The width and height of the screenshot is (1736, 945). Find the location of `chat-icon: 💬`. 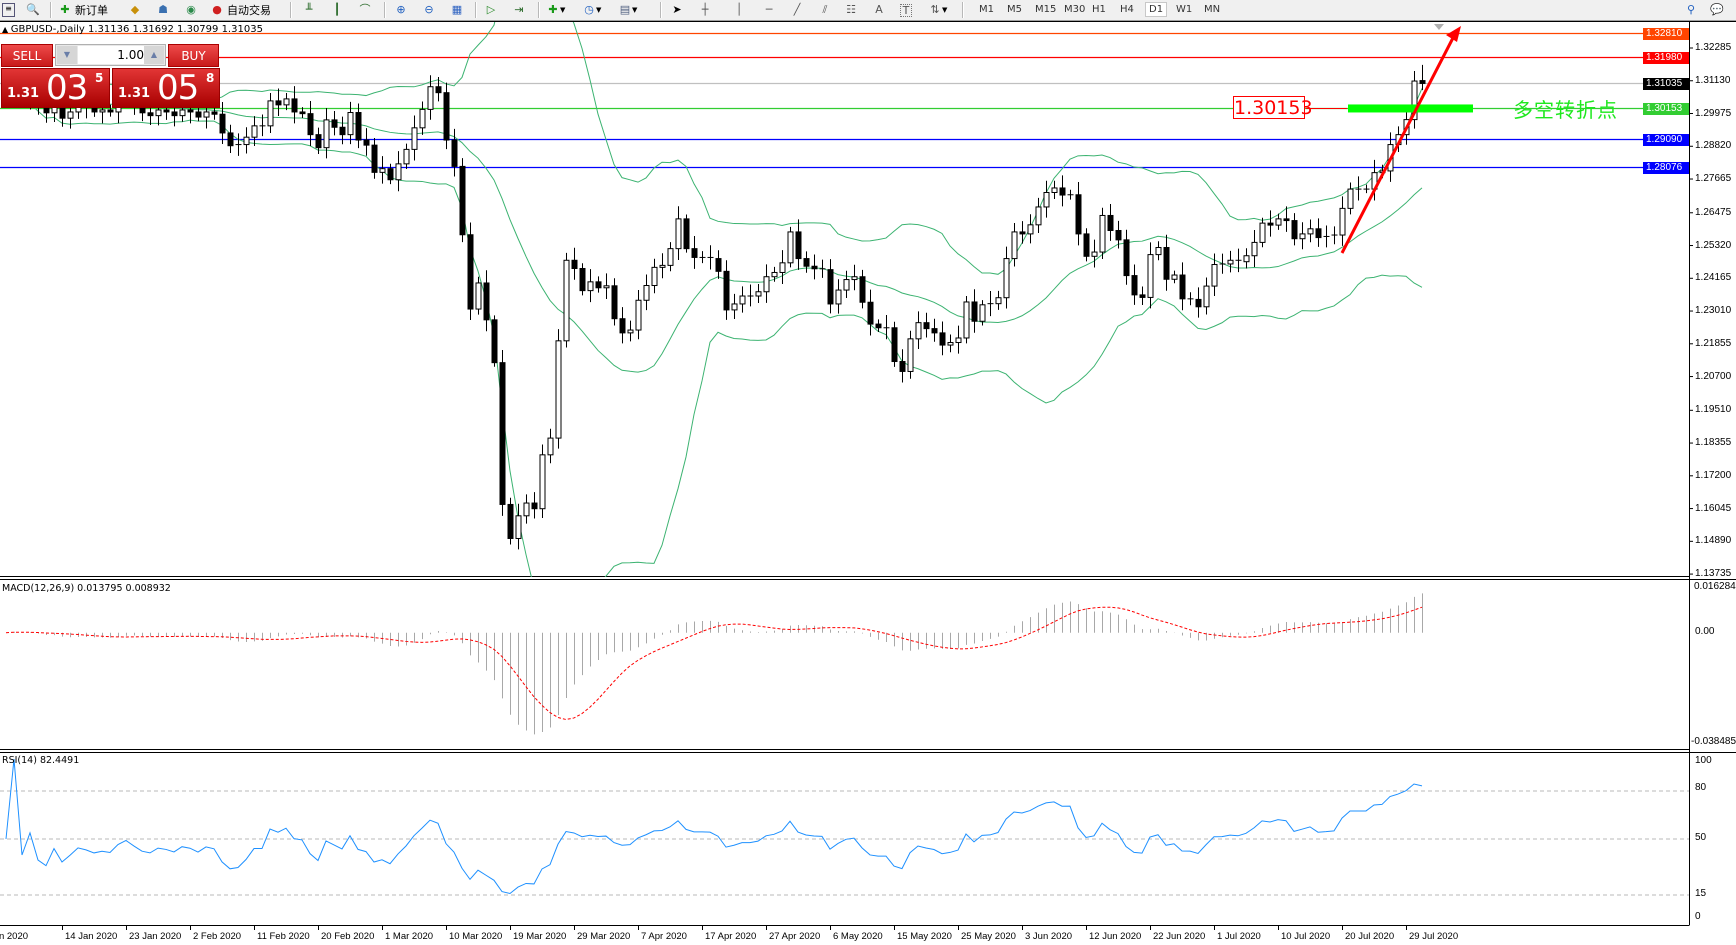

chat-icon: 💬 is located at coordinates (1717, 9).